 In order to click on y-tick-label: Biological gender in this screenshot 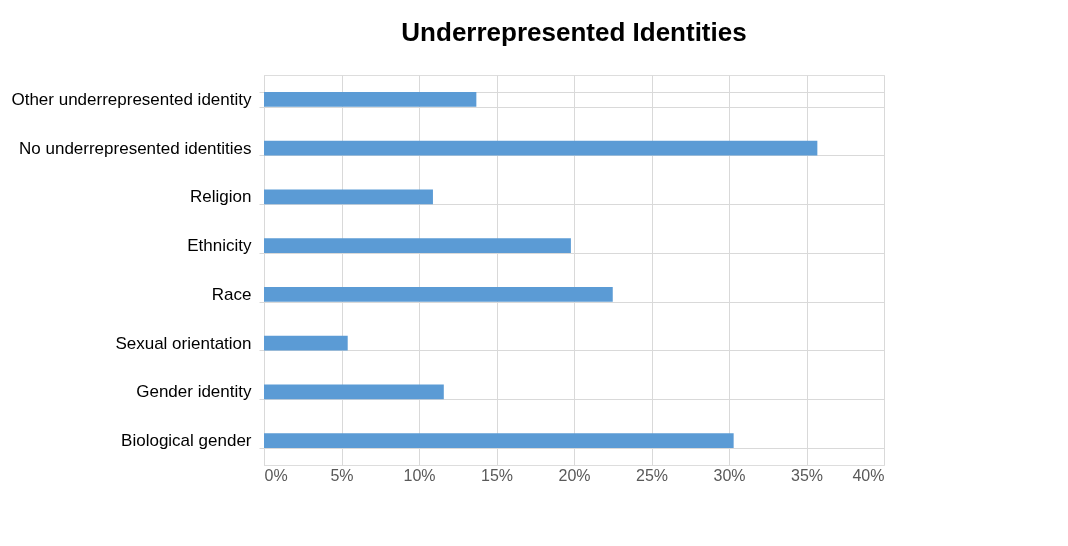, I will do `click(186, 441)`.